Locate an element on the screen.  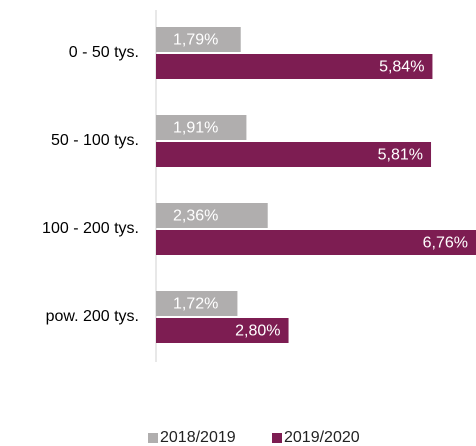
value-label: 1,79% is located at coordinates (195, 40).